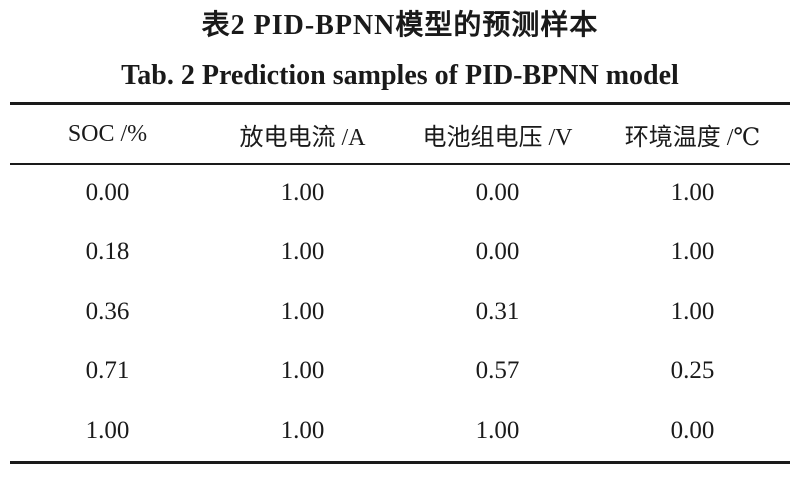 The width and height of the screenshot is (800, 478). Describe the element at coordinates (400, 372) in the screenshot. I see `table-row: 0.71 1.00 0.57 0.25` at that location.